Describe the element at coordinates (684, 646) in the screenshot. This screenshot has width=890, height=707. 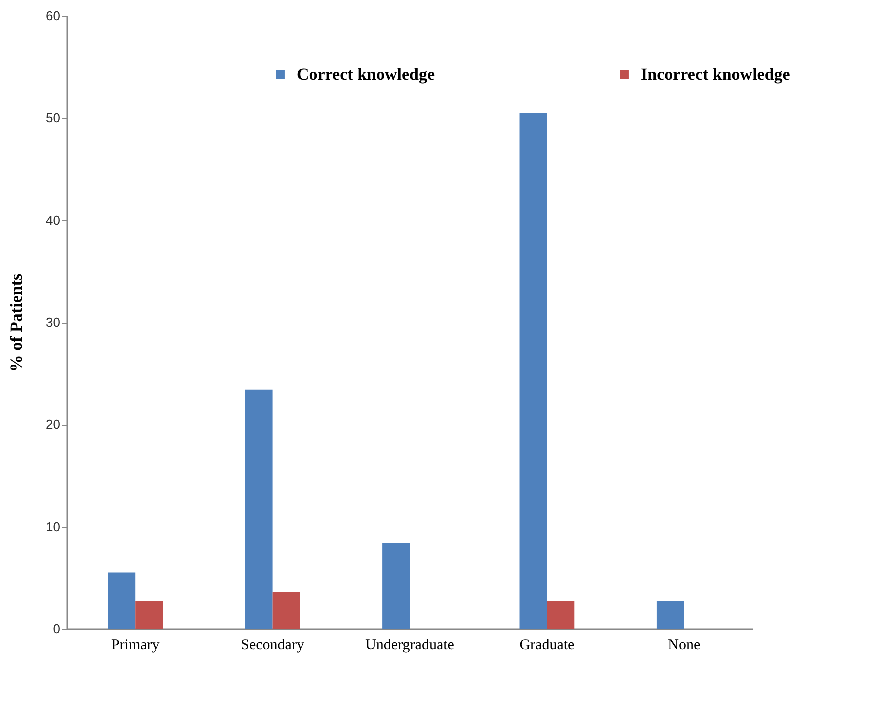
I see `x-tick-label: None` at that location.